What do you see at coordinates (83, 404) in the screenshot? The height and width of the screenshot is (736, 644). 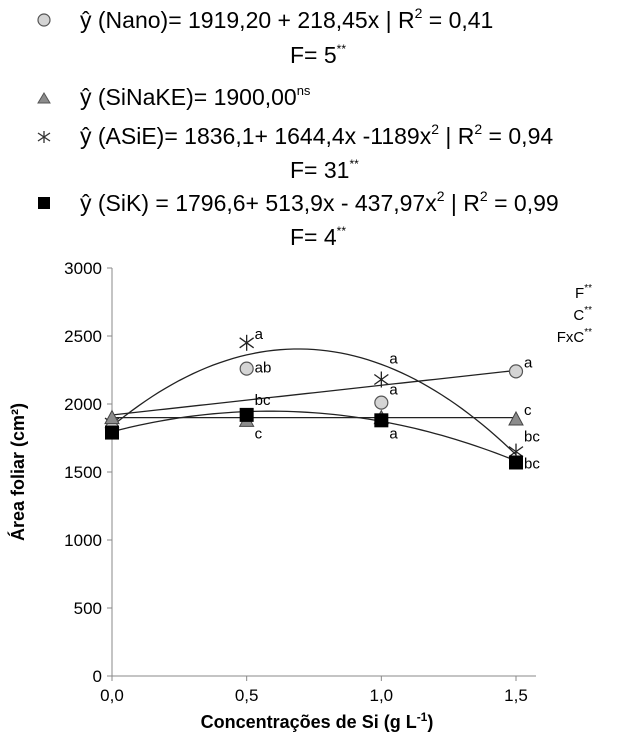 I see `y-tick-label: 2000` at bounding box center [83, 404].